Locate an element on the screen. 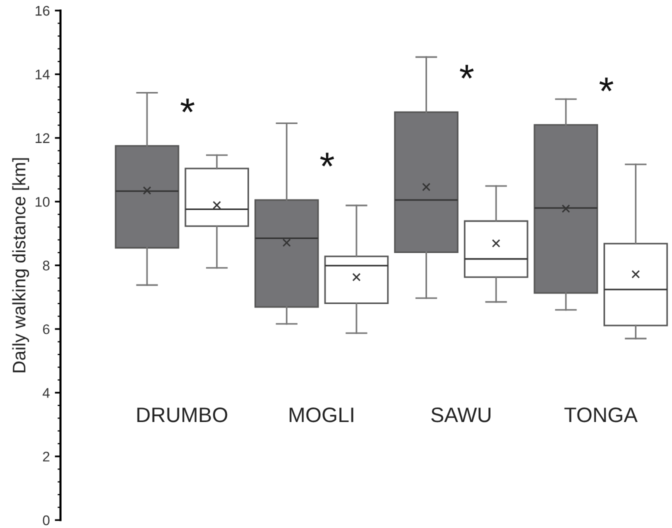 This screenshot has height=528, width=672. y-tick-label: 8 is located at coordinates (46, 265).